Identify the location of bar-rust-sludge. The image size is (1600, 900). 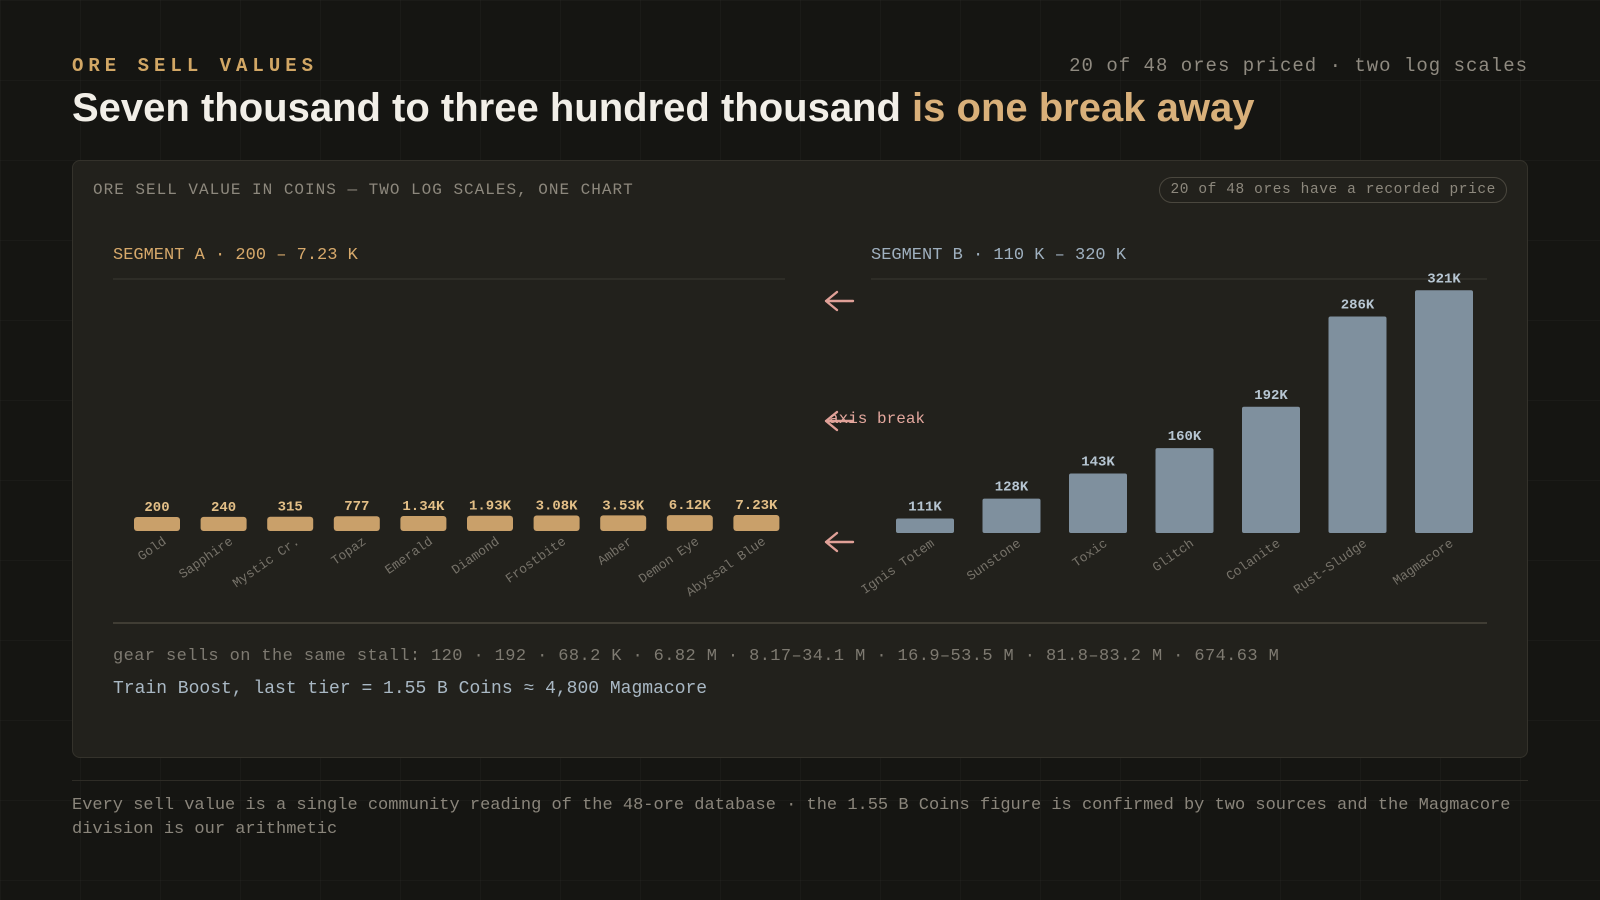
(1357, 424).